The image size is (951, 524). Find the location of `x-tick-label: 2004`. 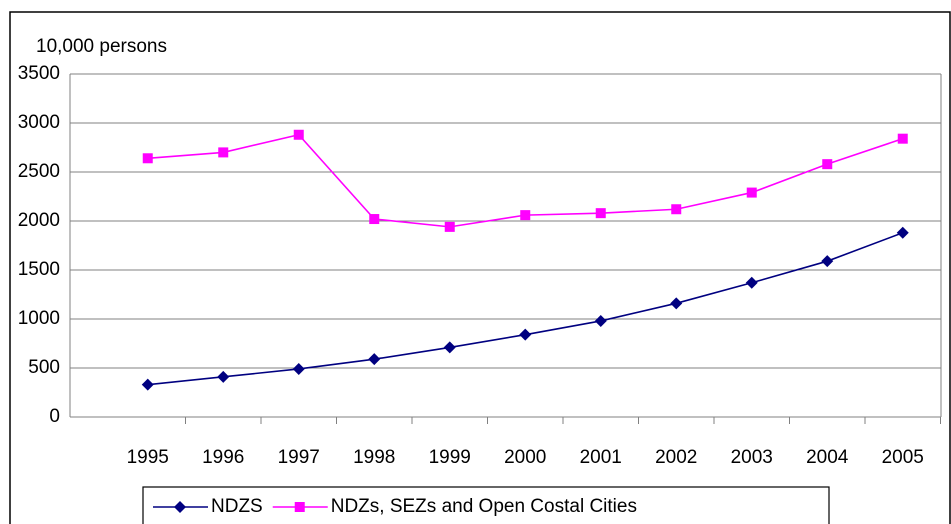

x-tick-label: 2004 is located at coordinates (827, 457).